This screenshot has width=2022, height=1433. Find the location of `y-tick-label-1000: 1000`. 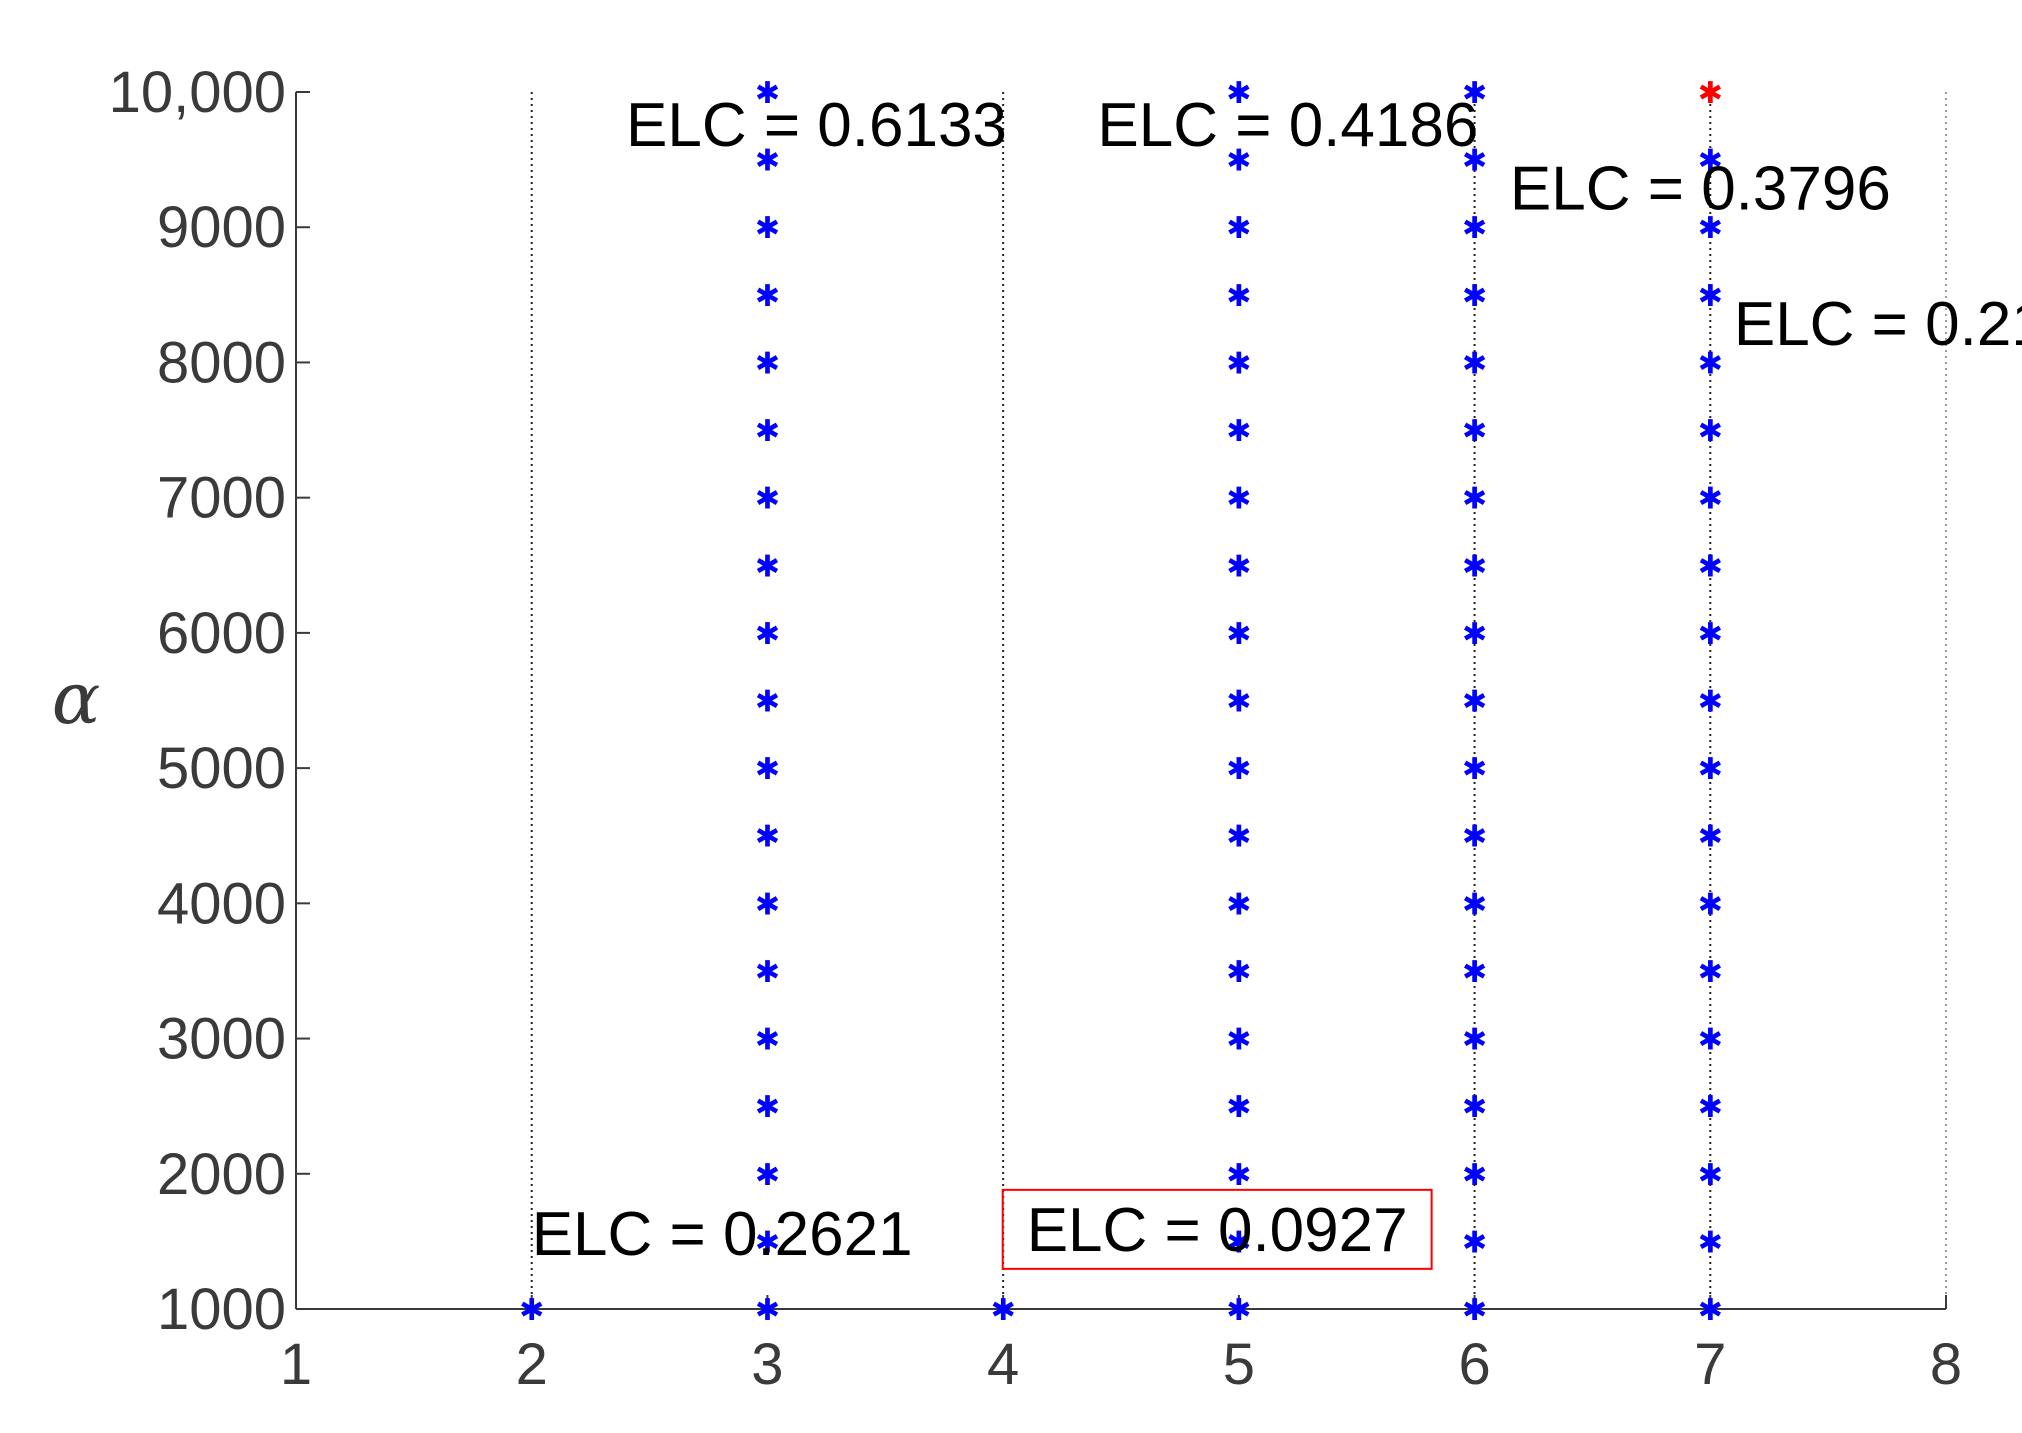

y-tick-label-1000: 1000 is located at coordinates (221, 1309).